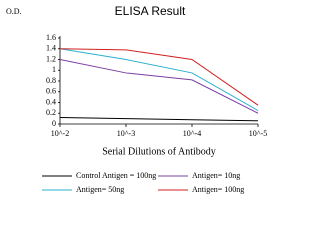 Image resolution: width=320 pixels, height=240 pixels. I want to click on x-tick-label: 10^-2, so click(60, 133).